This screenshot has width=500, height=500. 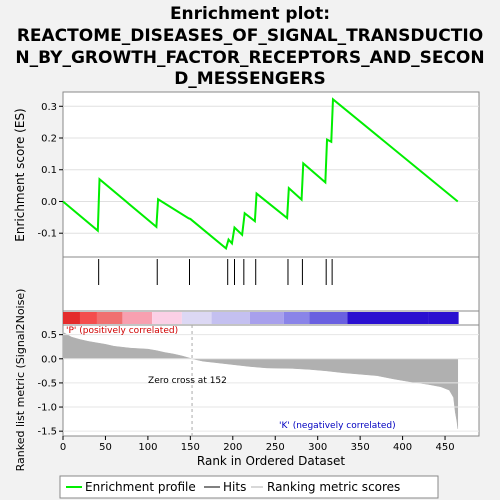 I want to click on legend-label-metric: Ranking metric scores, so click(x=333, y=487).